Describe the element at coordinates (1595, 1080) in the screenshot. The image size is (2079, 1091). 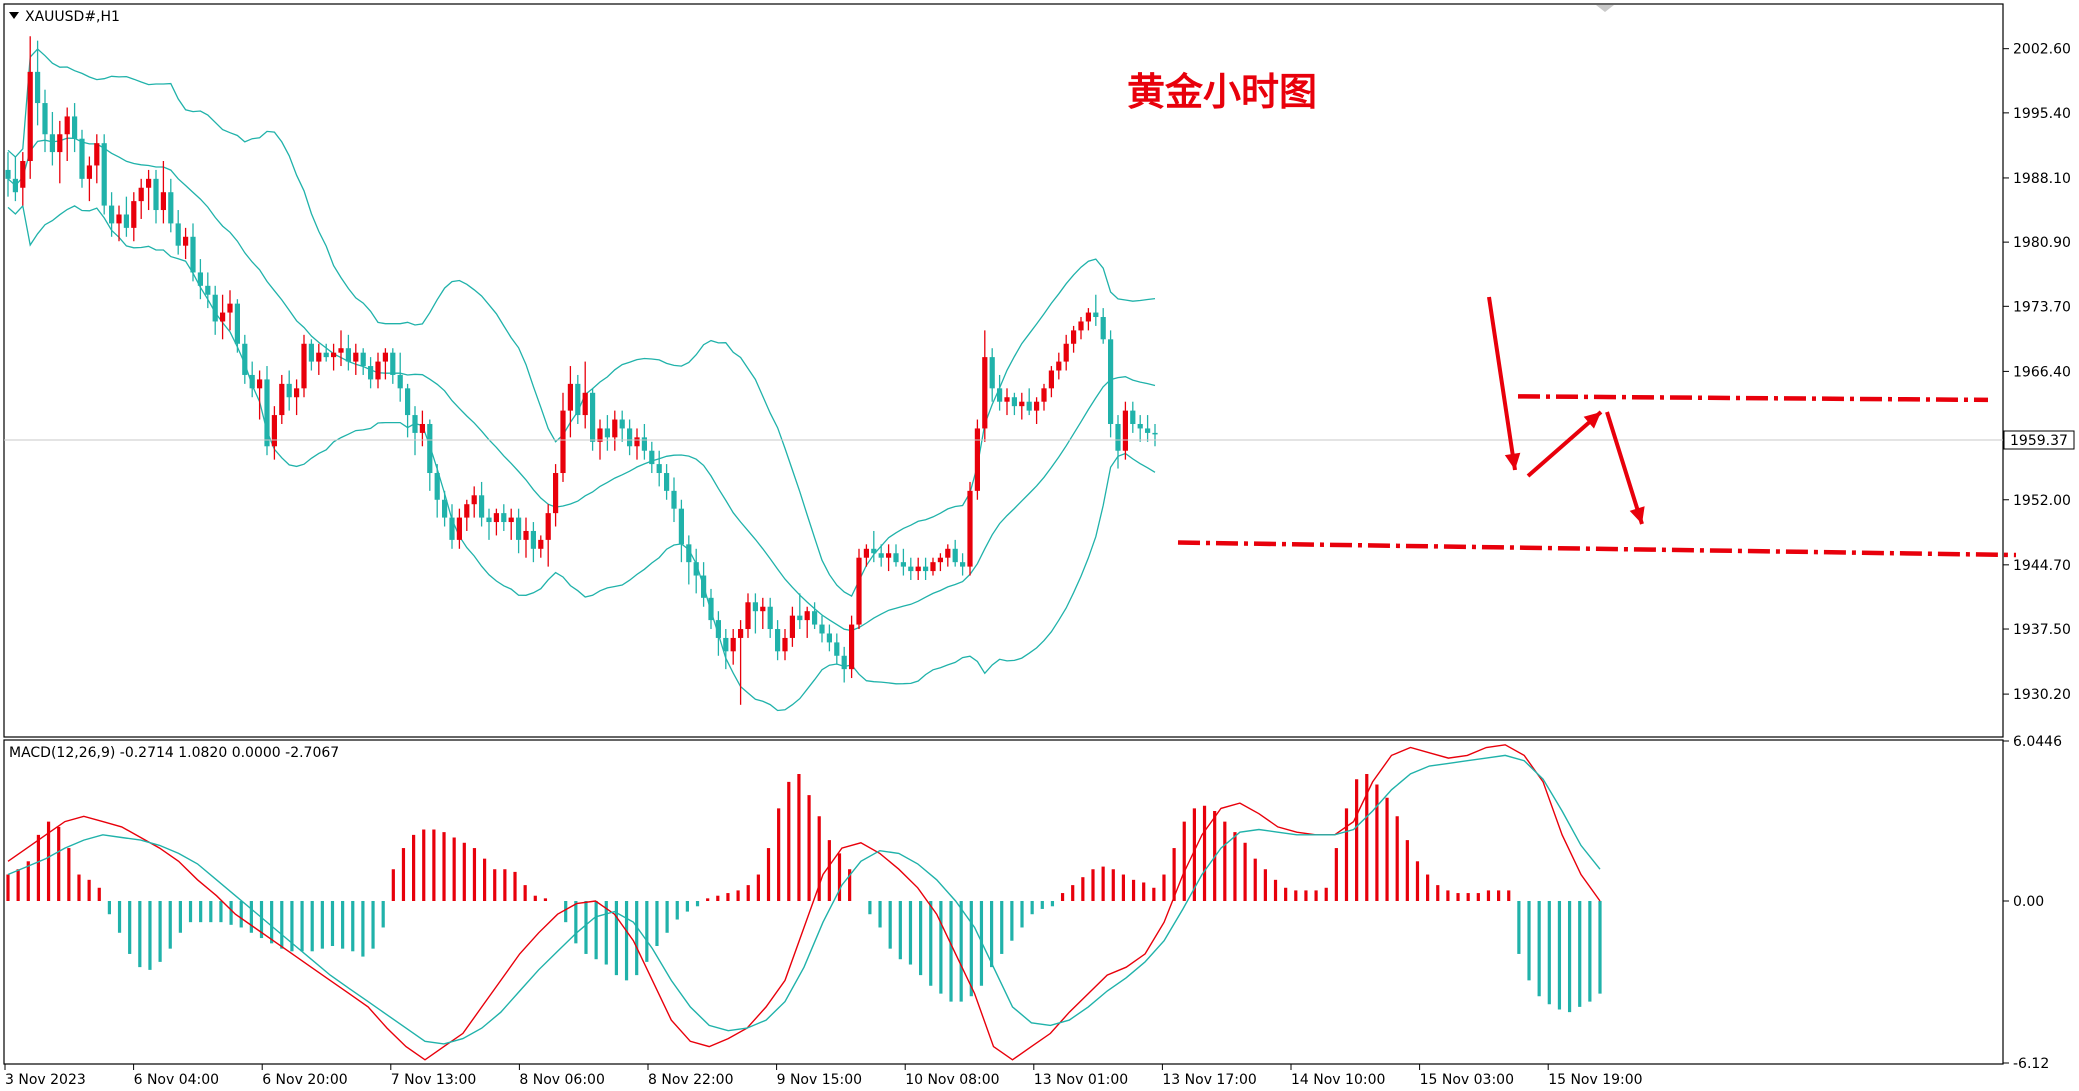
I see `time-tick-label: 15 Nov 19:00` at that location.